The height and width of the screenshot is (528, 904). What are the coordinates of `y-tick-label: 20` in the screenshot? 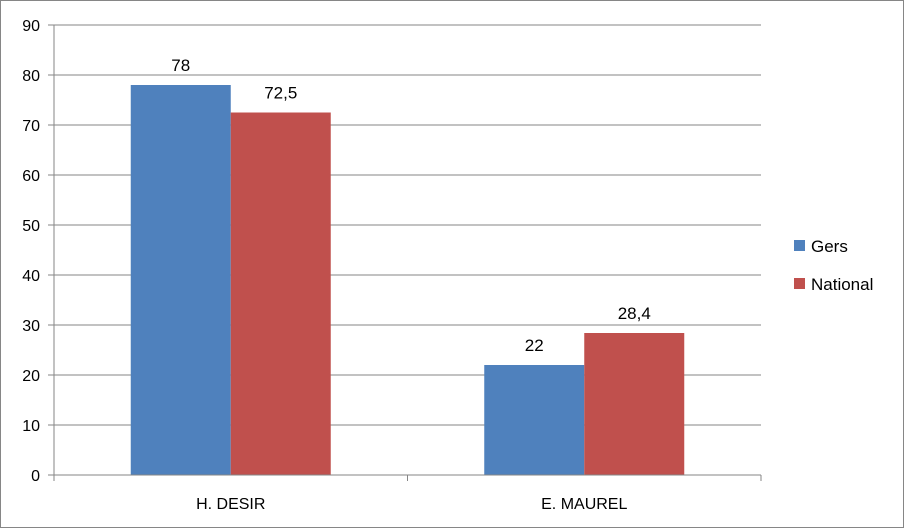 It's located at (31, 376).